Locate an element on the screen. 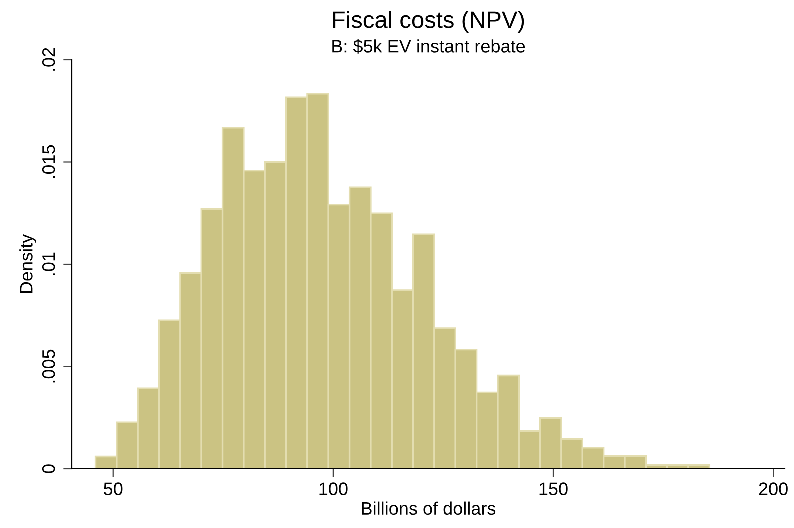 The width and height of the screenshot is (794, 528). y-tick-label: .02 is located at coordinates (49, 59).